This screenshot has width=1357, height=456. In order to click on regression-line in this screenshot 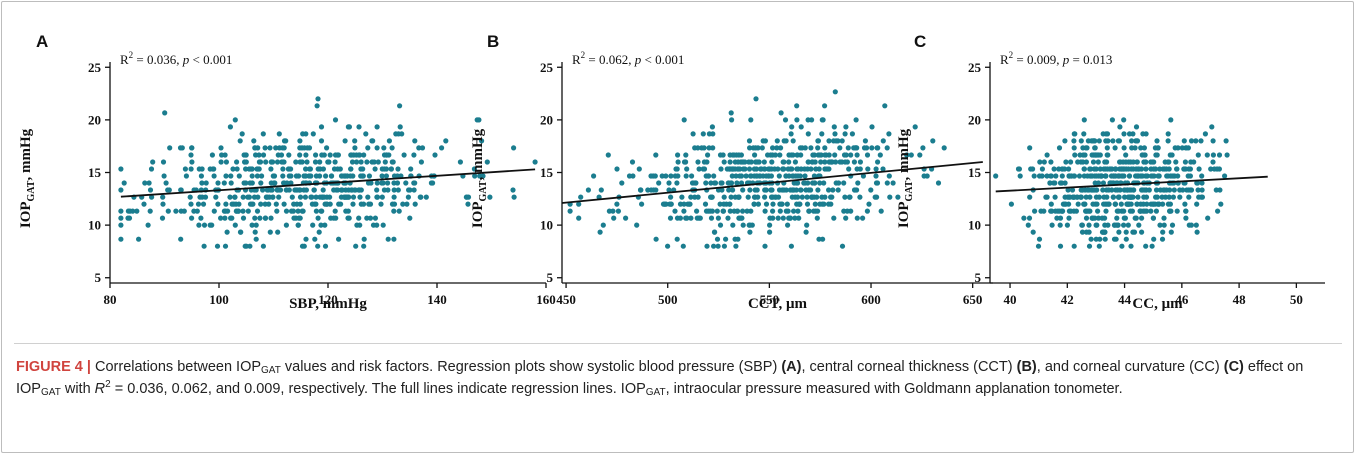, I will do `click(328, 183)`.